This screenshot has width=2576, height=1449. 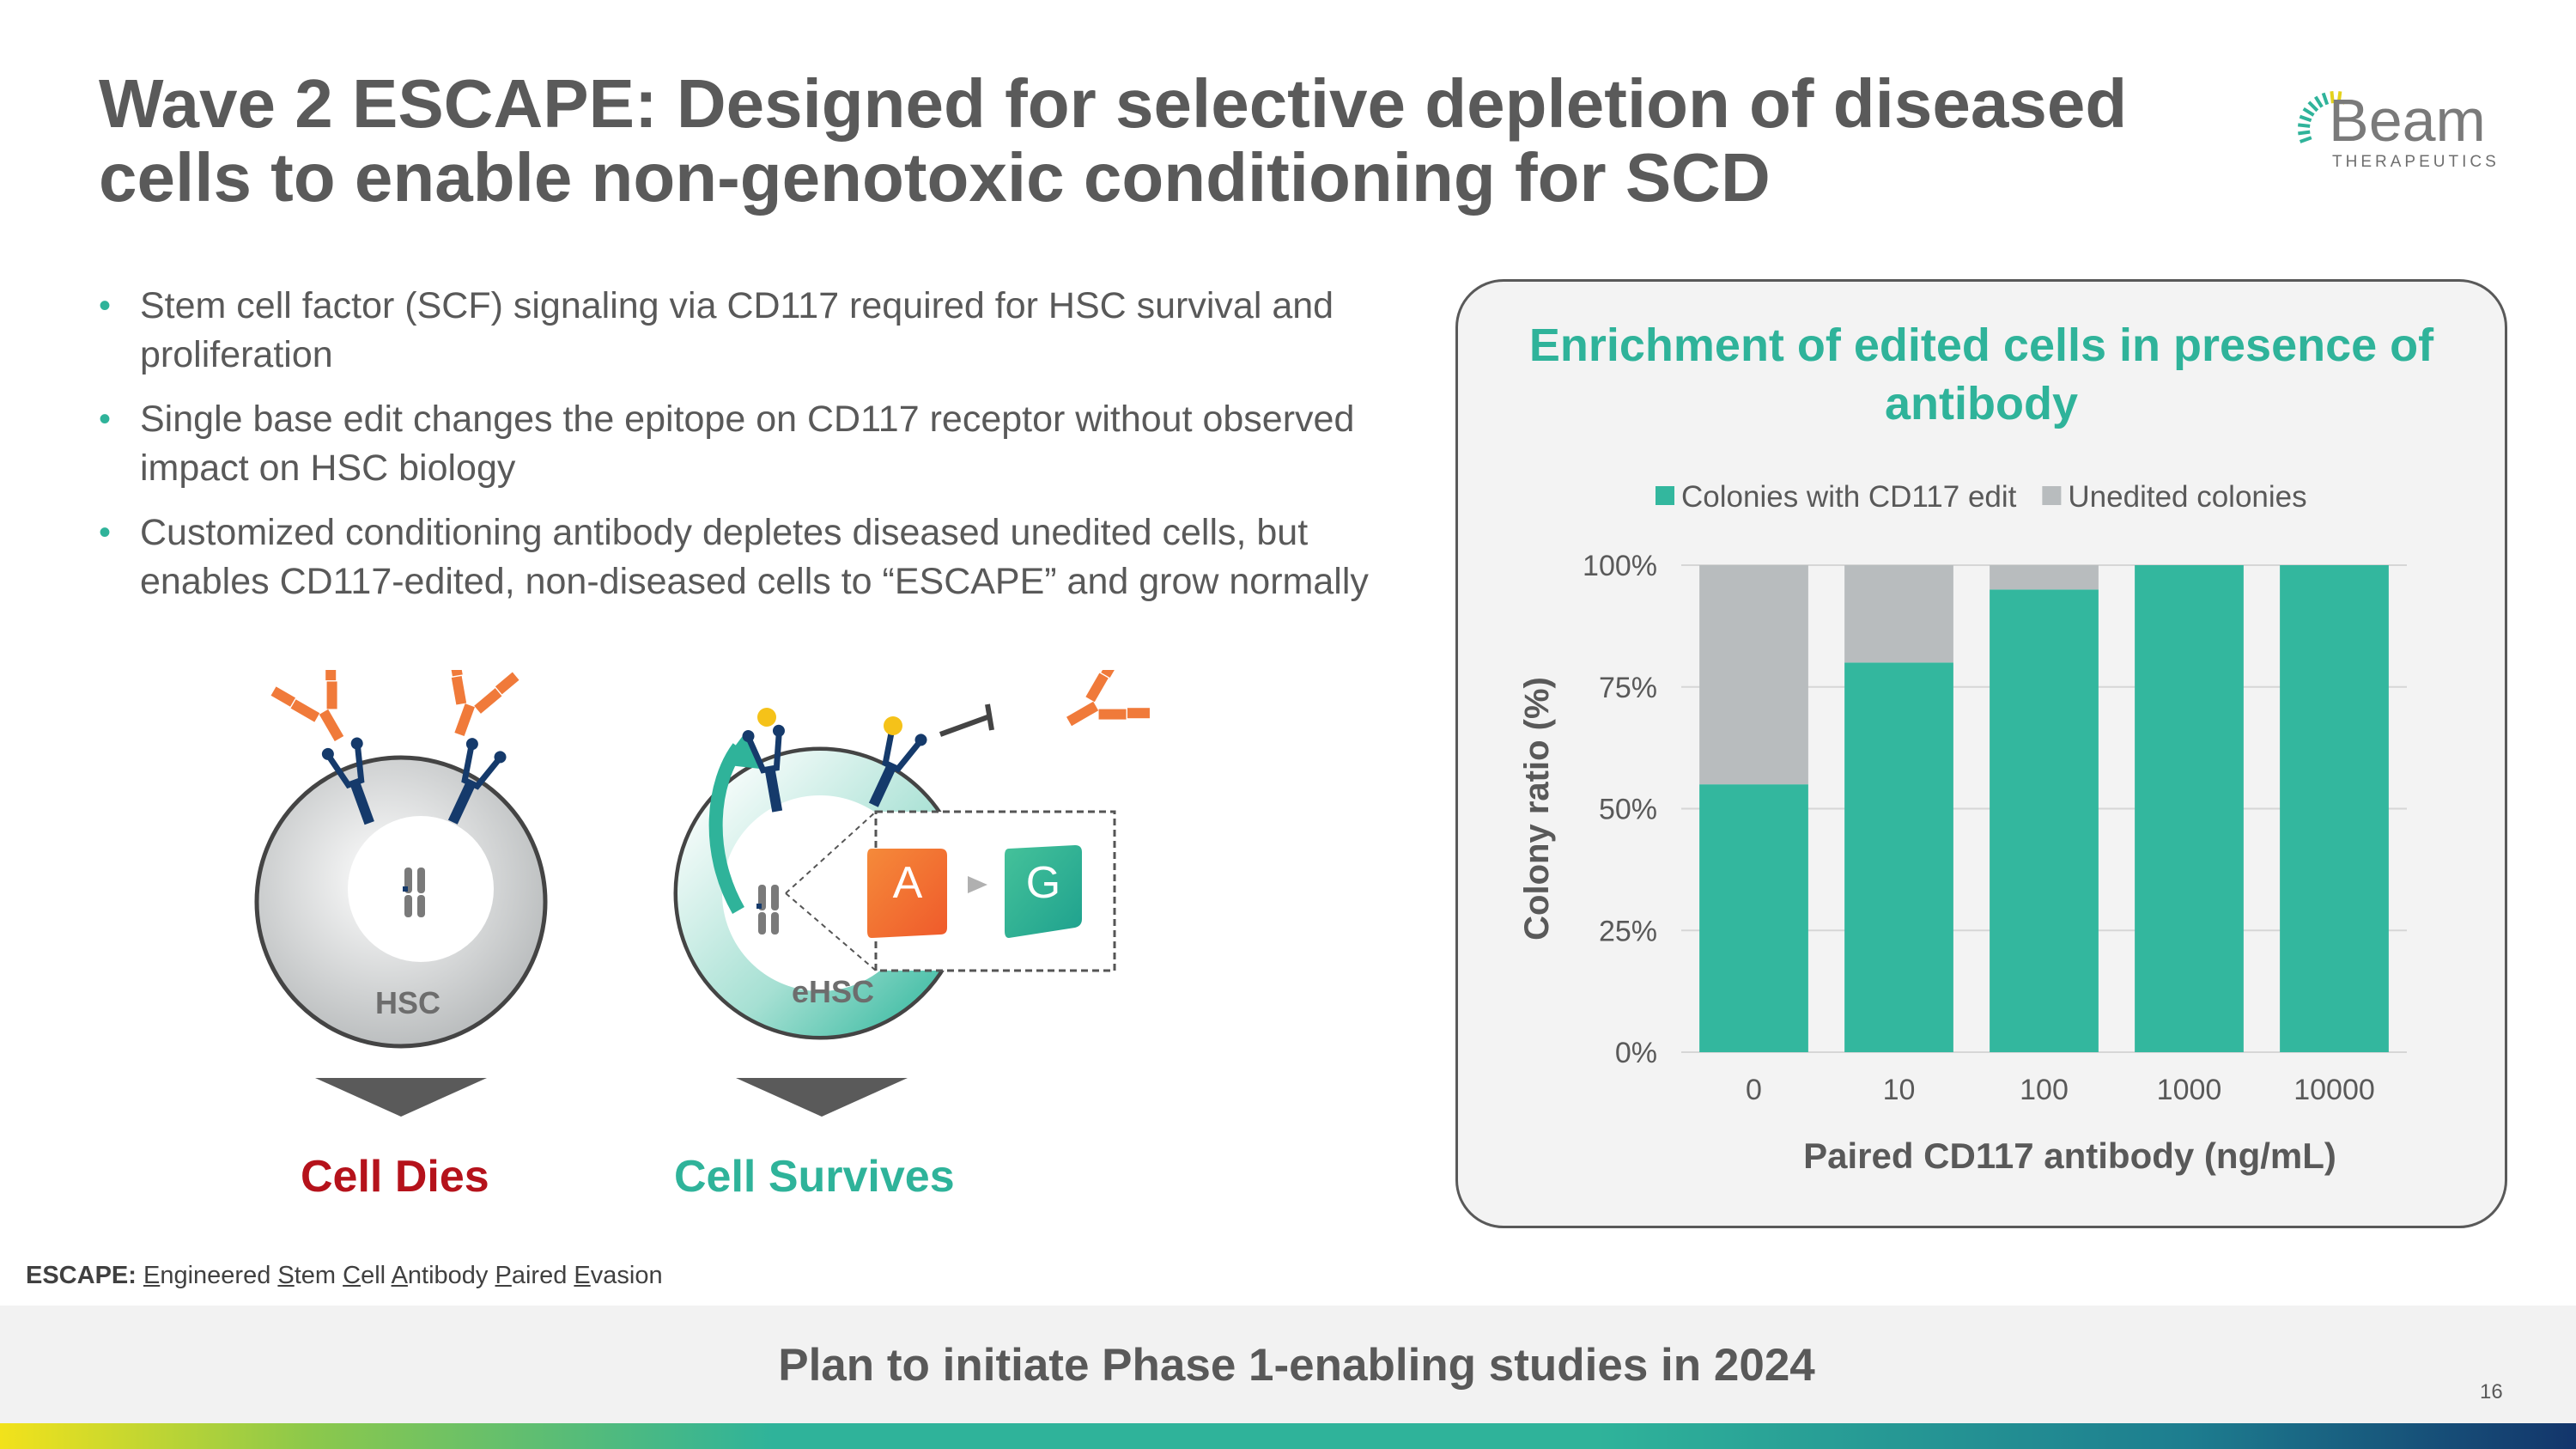 What do you see at coordinates (286, 1275) in the screenshot?
I see `acronym-initial: S` at bounding box center [286, 1275].